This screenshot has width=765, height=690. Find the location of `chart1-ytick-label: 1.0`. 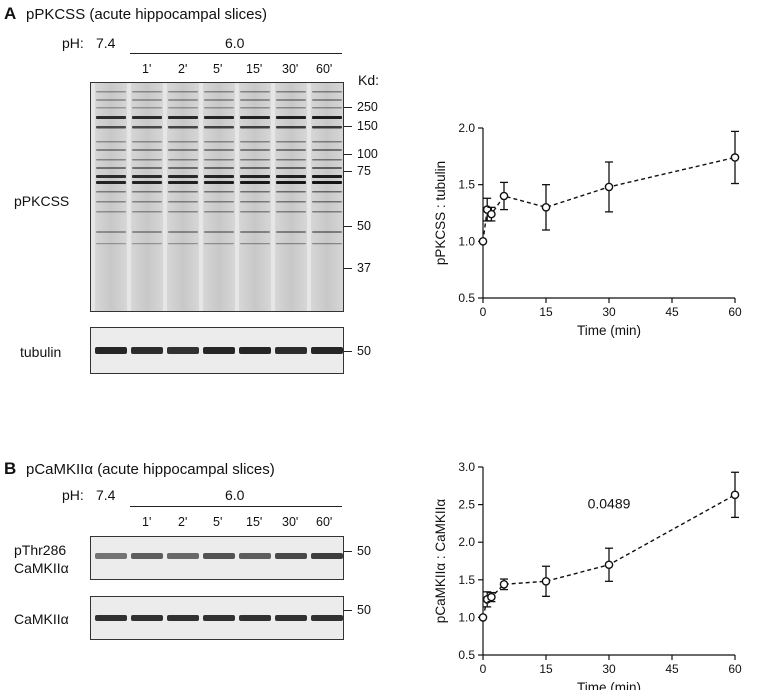

chart1-ytick-label: 1.0 is located at coordinates (466, 241).